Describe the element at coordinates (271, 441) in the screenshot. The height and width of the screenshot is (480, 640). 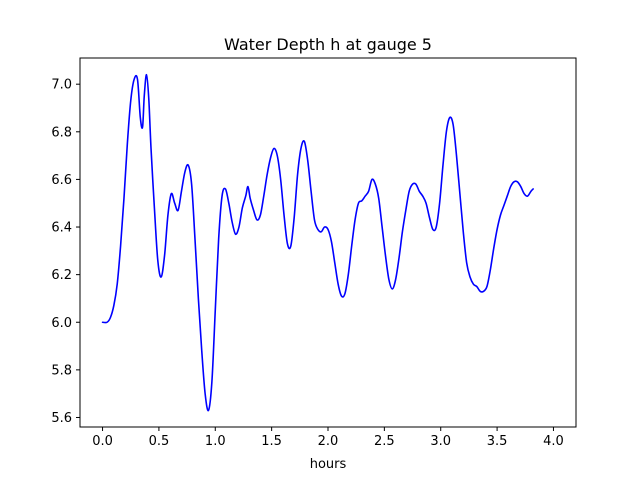
I see `x-tick-label: 1.5` at that location.